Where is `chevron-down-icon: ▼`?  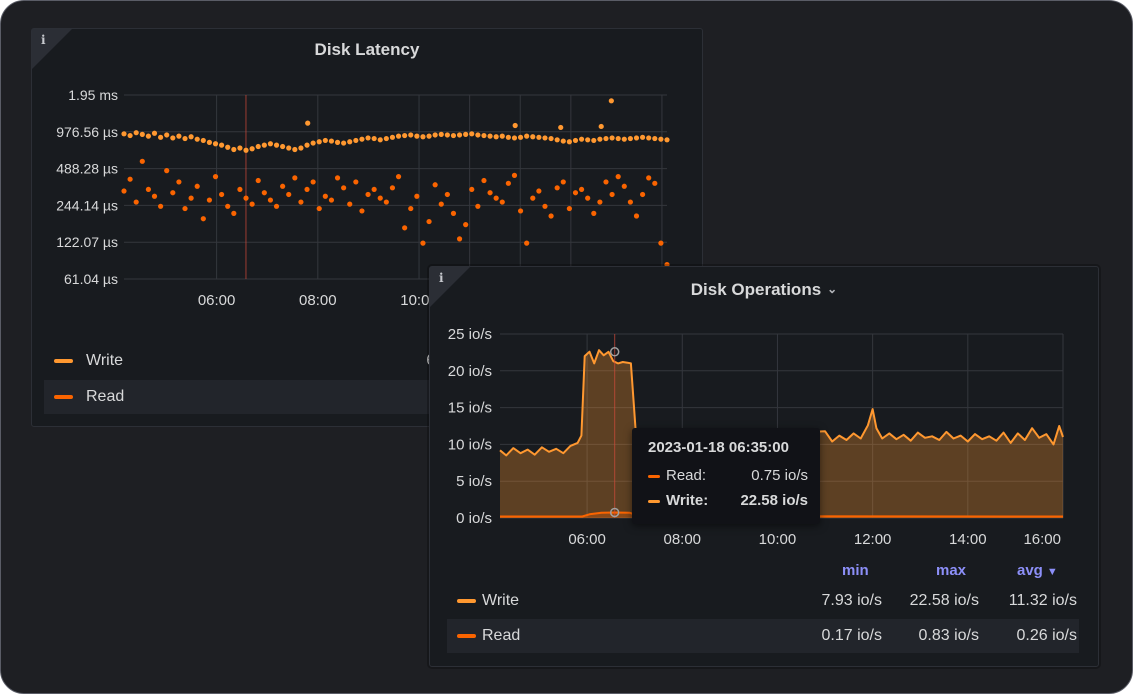 chevron-down-icon: ▼ is located at coordinates (1052, 572).